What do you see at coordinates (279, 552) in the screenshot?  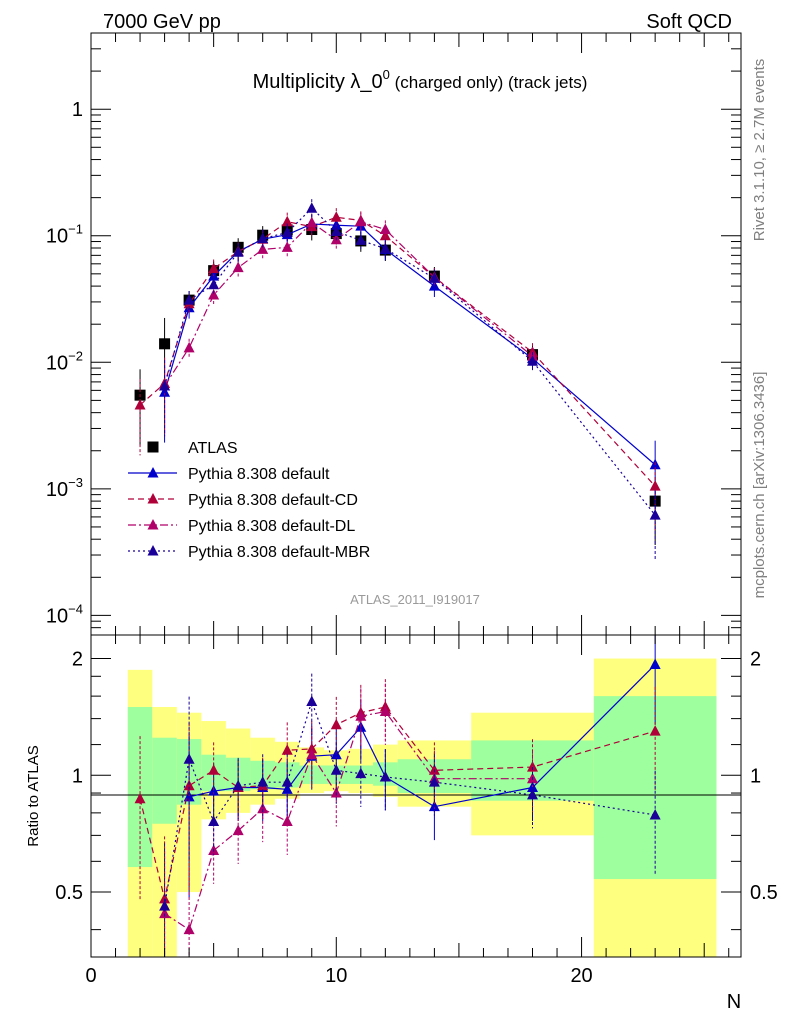 I see `legend-label: Pythia 8.308 default-MBR` at bounding box center [279, 552].